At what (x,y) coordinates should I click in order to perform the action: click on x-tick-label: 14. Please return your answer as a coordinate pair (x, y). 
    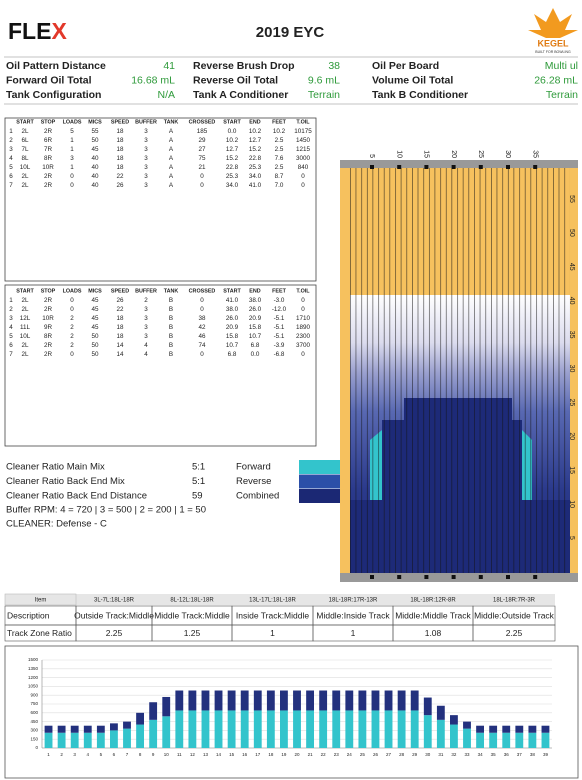
    Looking at the image, I should click on (219, 754).